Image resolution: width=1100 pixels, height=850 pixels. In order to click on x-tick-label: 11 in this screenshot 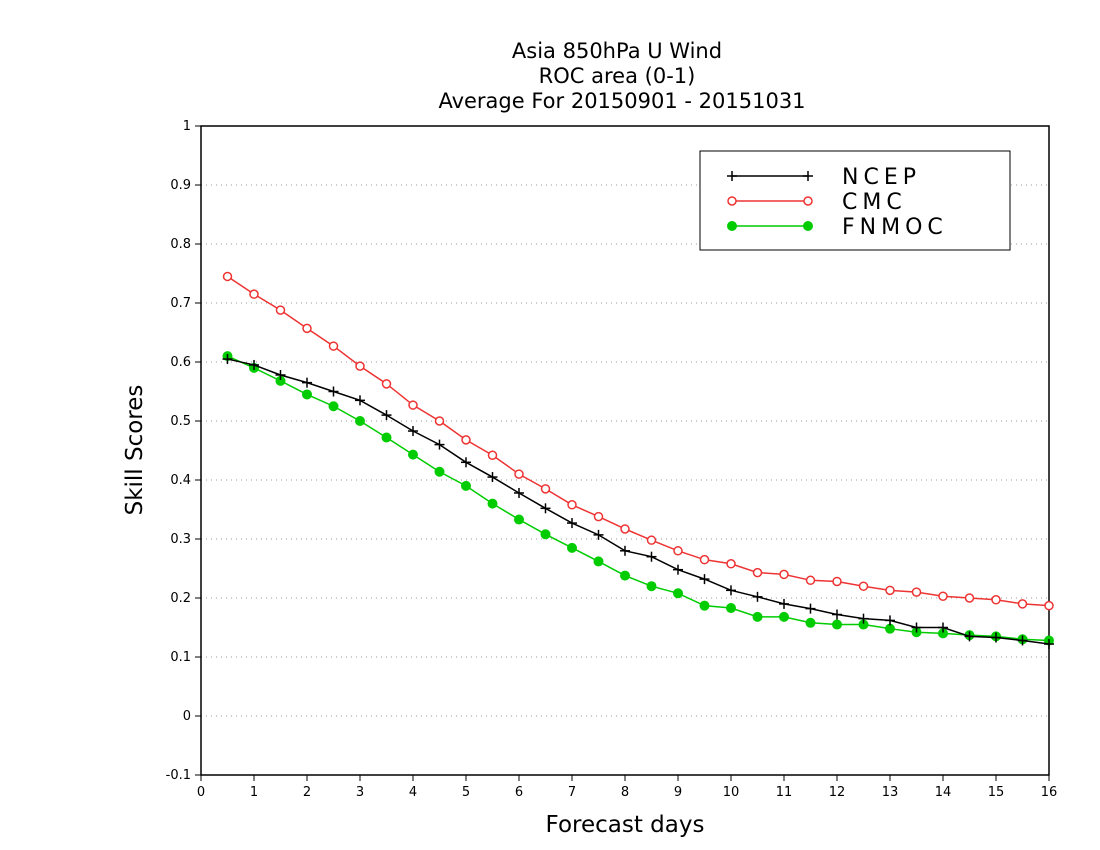, I will do `click(784, 792)`.